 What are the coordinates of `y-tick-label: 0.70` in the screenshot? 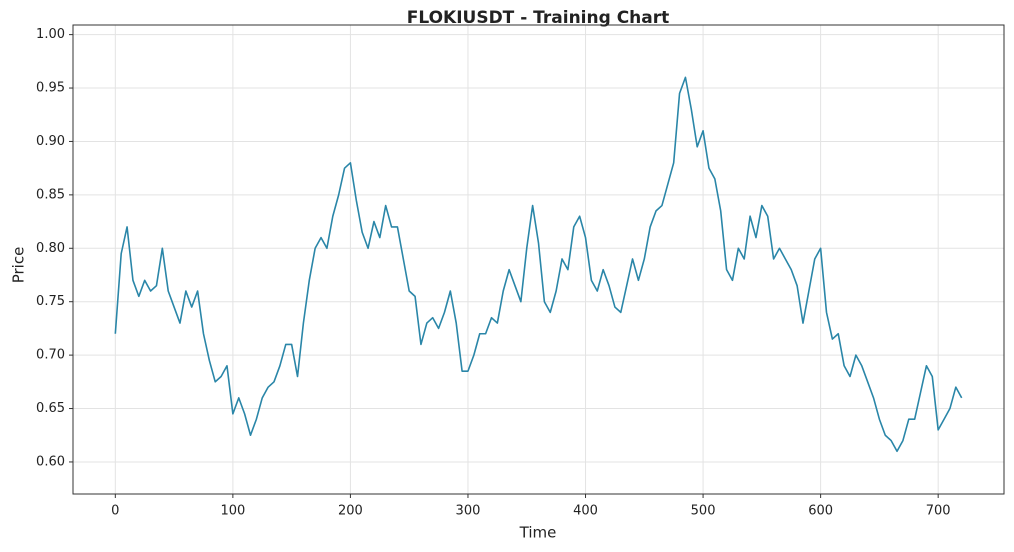 It's located at (50, 355).